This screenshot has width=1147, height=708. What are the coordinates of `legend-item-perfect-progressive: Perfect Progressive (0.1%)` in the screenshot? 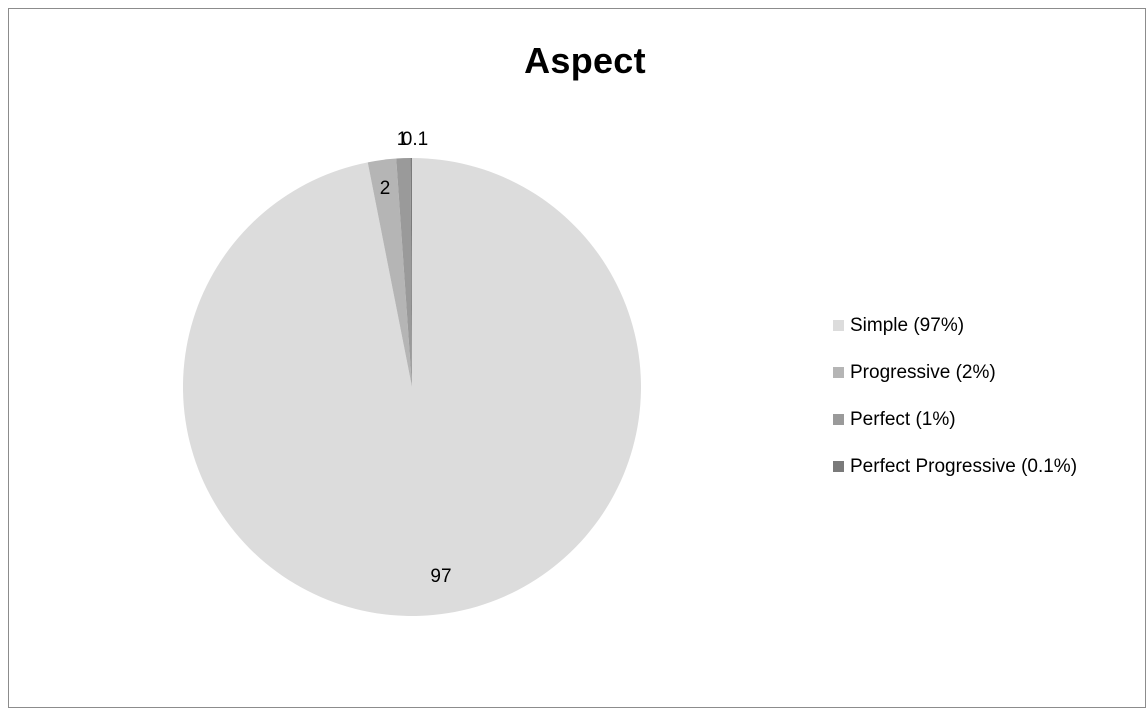 It's located at (955, 466).